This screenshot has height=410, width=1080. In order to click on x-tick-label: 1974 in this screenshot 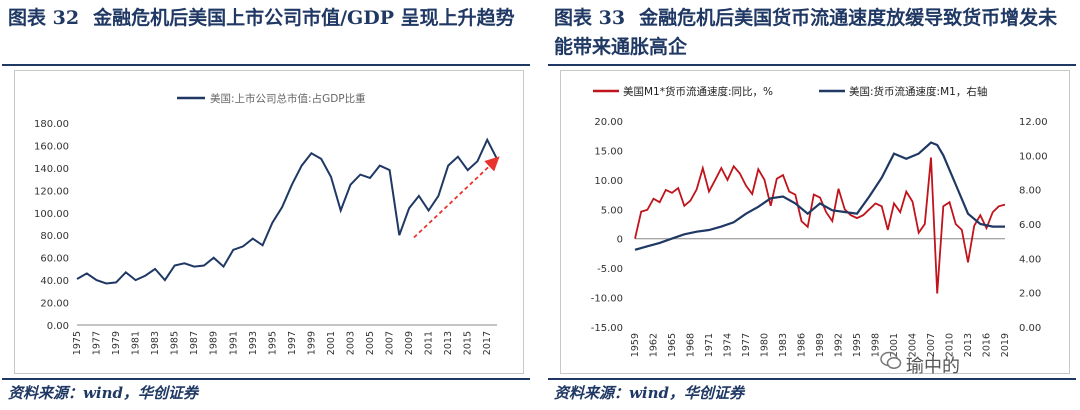, I will do `click(728, 345)`.